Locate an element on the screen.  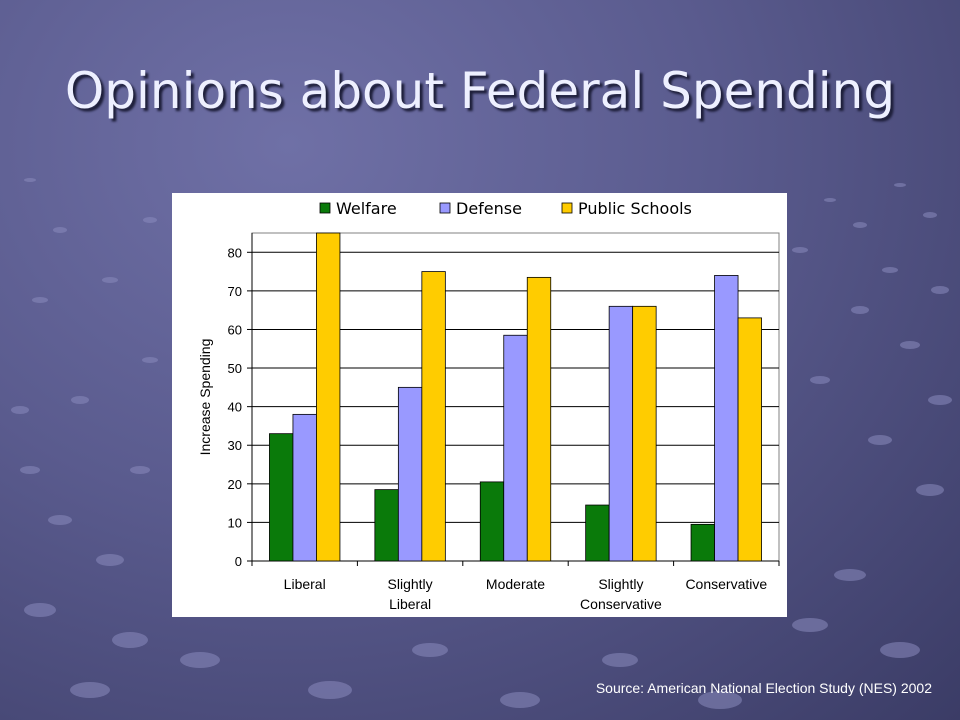
y-tick-label: 20 is located at coordinates (235, 484).